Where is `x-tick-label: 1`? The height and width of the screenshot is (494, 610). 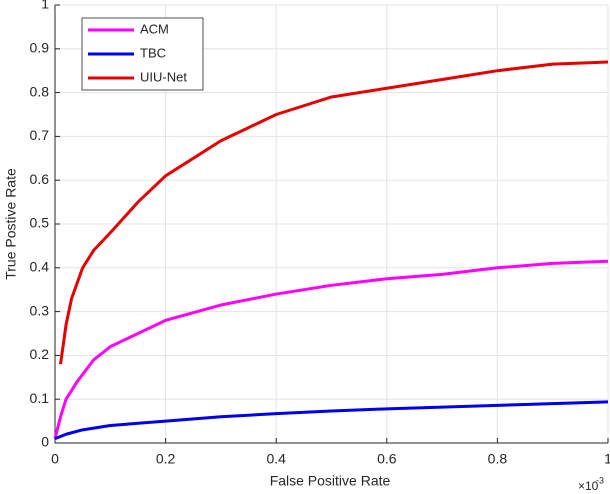 x-tick-label: 1 is located at coordinates (607, 459).